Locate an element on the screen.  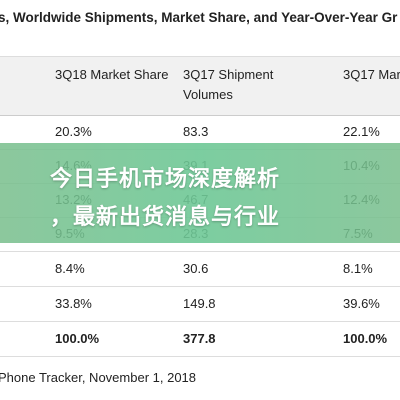
table-cell: 8.1% is located at coordinates (358, 268).